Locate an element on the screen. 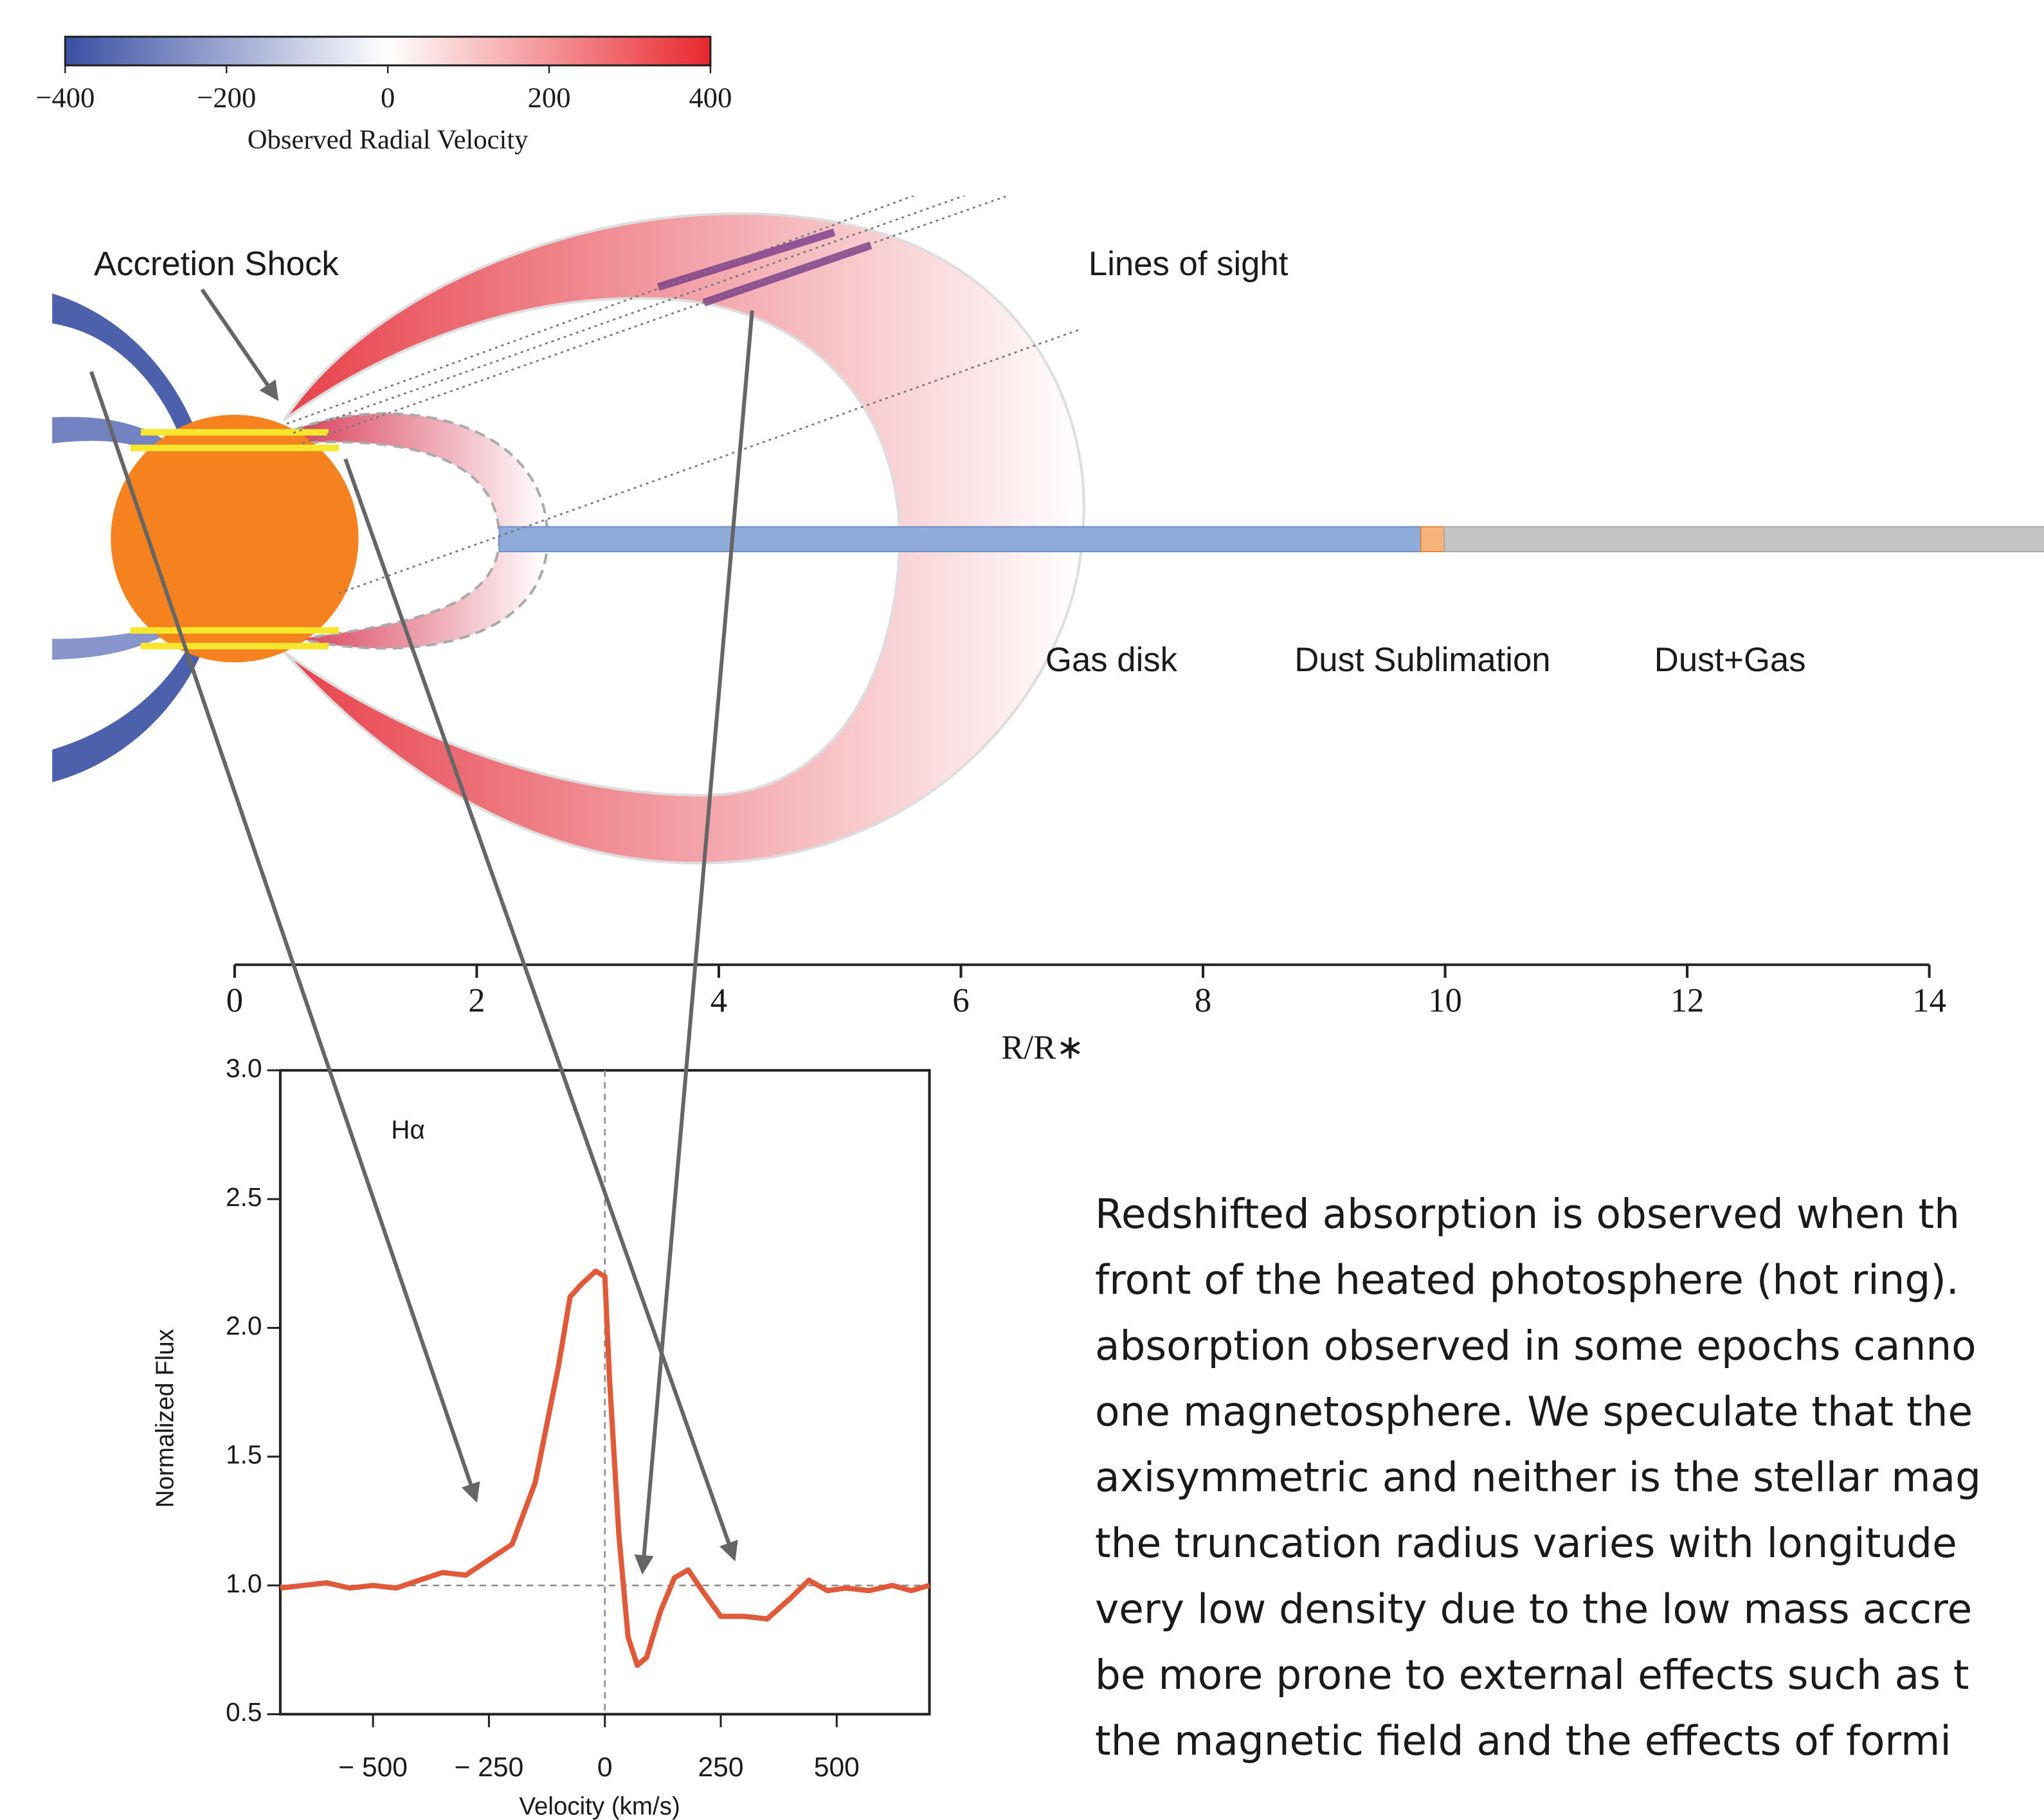 Image resolution: width=2044 pixels, height=1820 pixels. axis-label: R/R∗ is located at coordinates (1042, 1048).